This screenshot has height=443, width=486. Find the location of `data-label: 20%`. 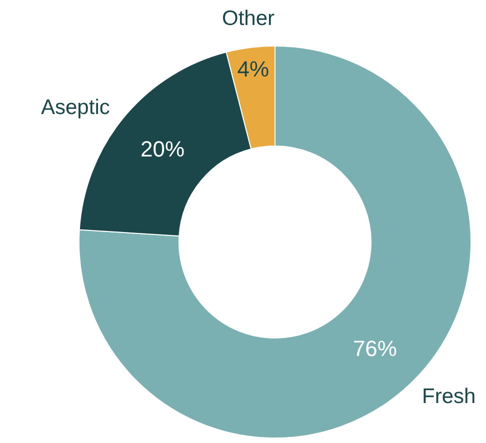

data-label: 20% is located at coordinates (162, 149).